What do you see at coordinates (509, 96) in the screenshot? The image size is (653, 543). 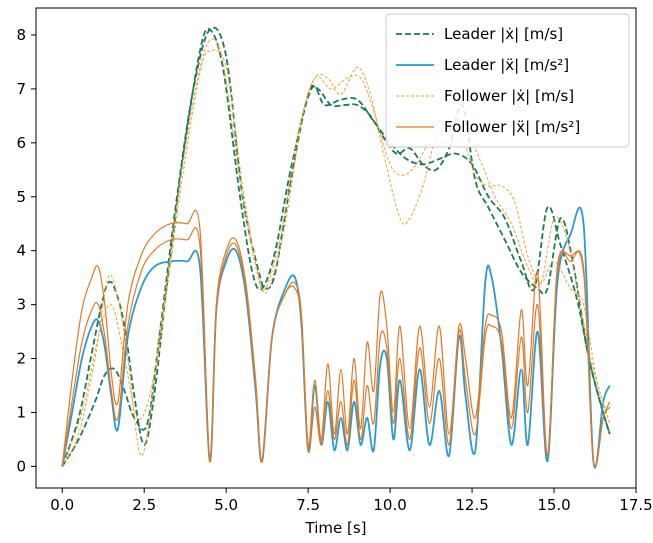 I see `legend-label: Follower |ẋ| [m/s]` at bounding box center [509, 96].